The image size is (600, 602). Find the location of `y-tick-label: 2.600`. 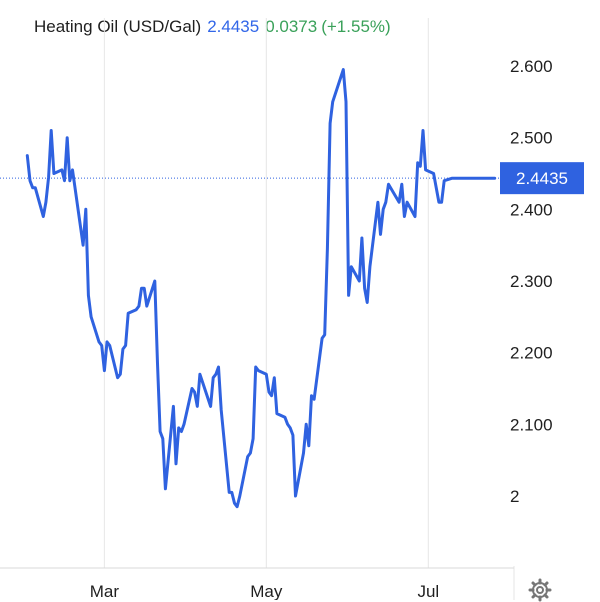

y-tick-label: 2.600 is located at coordinates (531, 66).